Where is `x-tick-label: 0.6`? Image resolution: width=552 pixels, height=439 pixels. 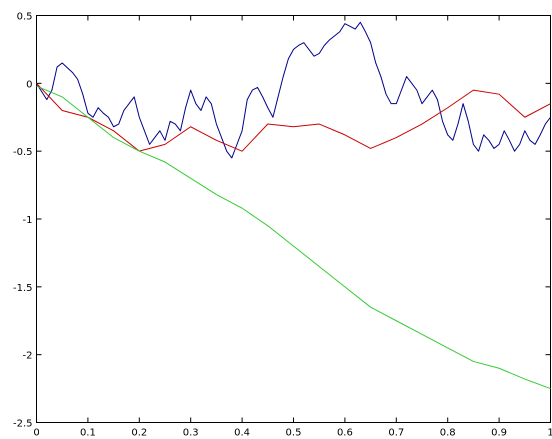
x-tick-label: 0.6 is located at coordinates (345, 433).